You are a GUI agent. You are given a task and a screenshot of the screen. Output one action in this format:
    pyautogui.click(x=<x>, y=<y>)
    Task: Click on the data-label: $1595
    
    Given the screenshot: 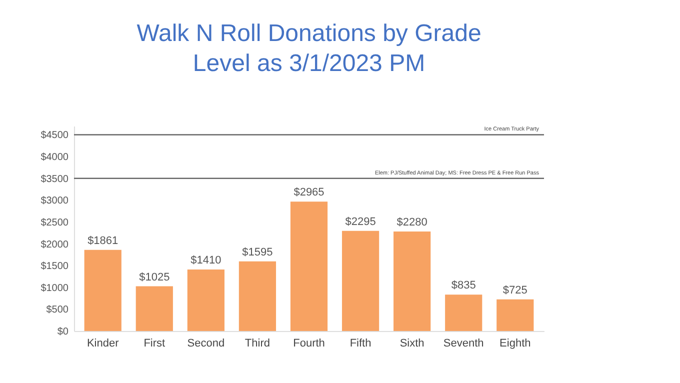 What is the action you would take?
    pyautogui.click(x=257, y=252)
    